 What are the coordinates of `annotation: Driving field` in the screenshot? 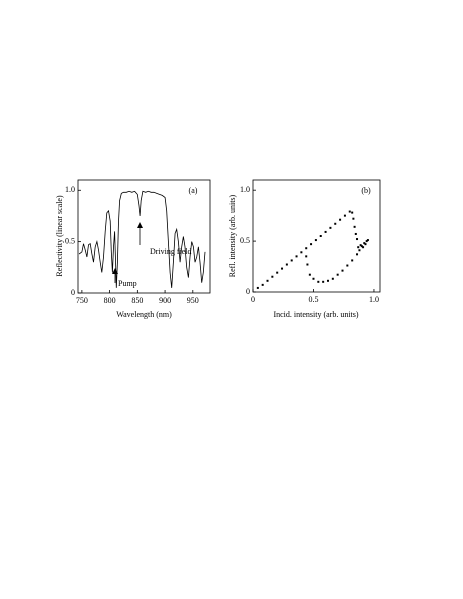 It's located at (171, 251).